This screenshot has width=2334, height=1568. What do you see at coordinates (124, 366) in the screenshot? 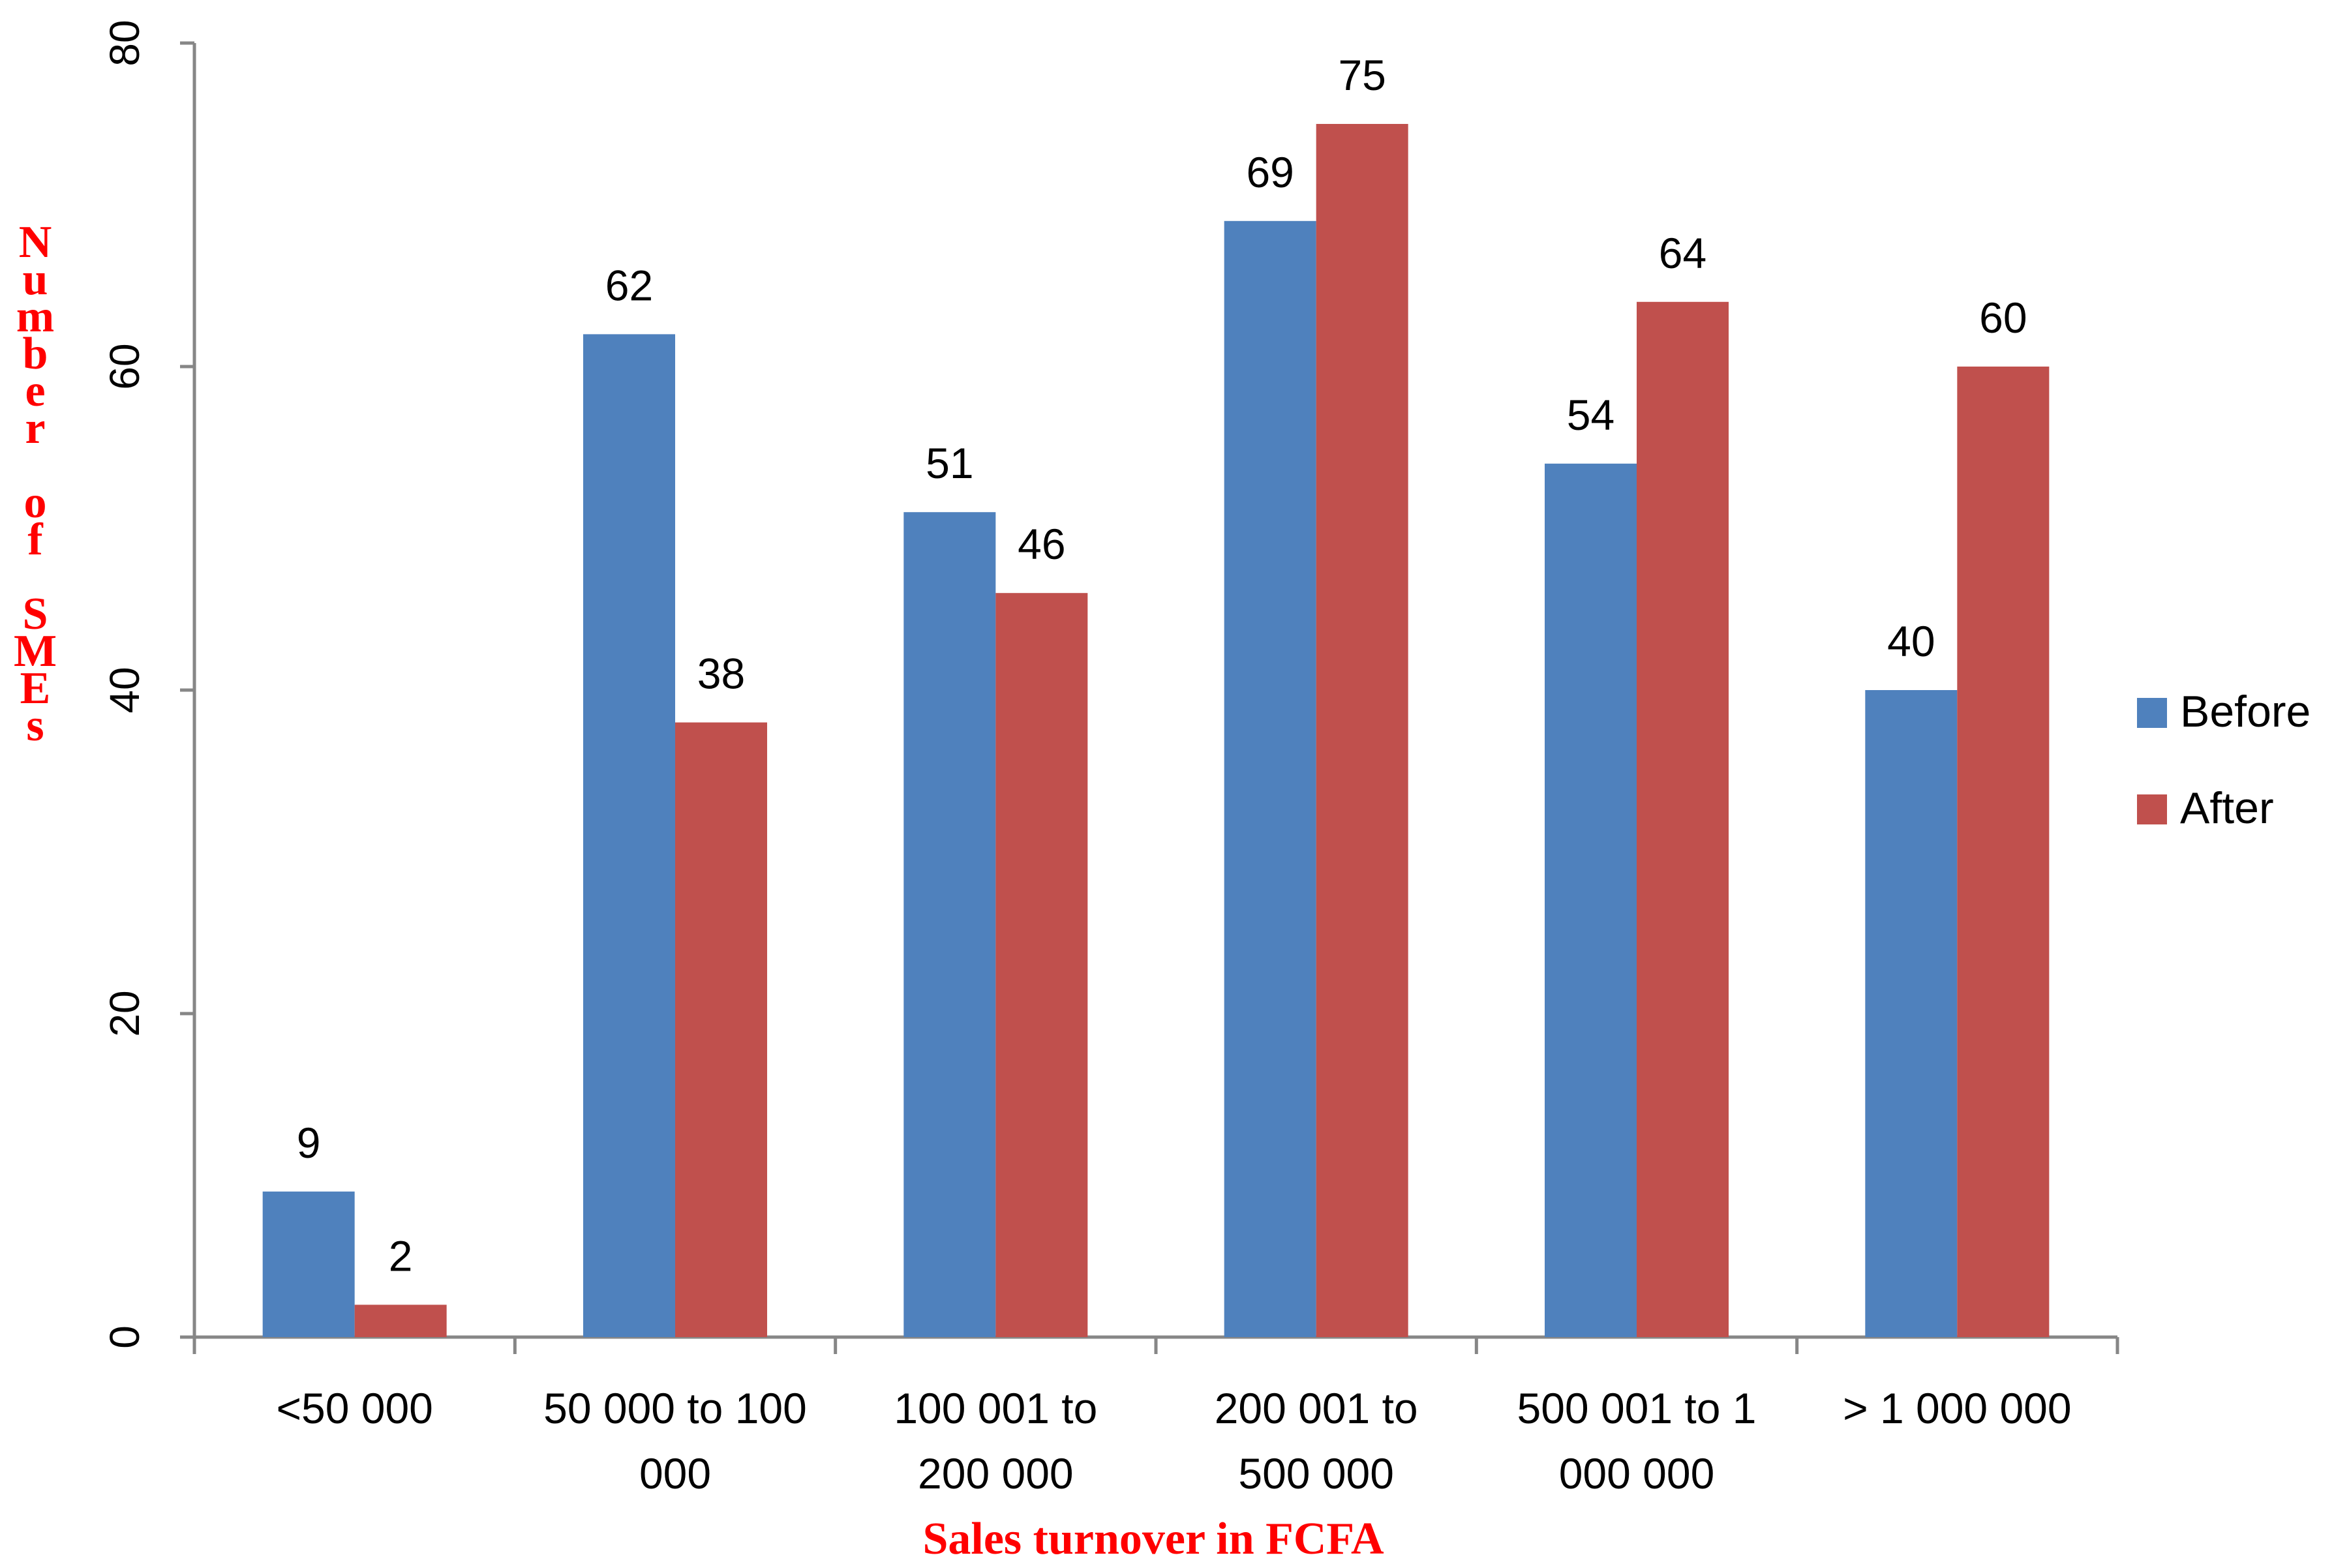
I see `y-tick-label: 60` at bounding box center [124, 366].